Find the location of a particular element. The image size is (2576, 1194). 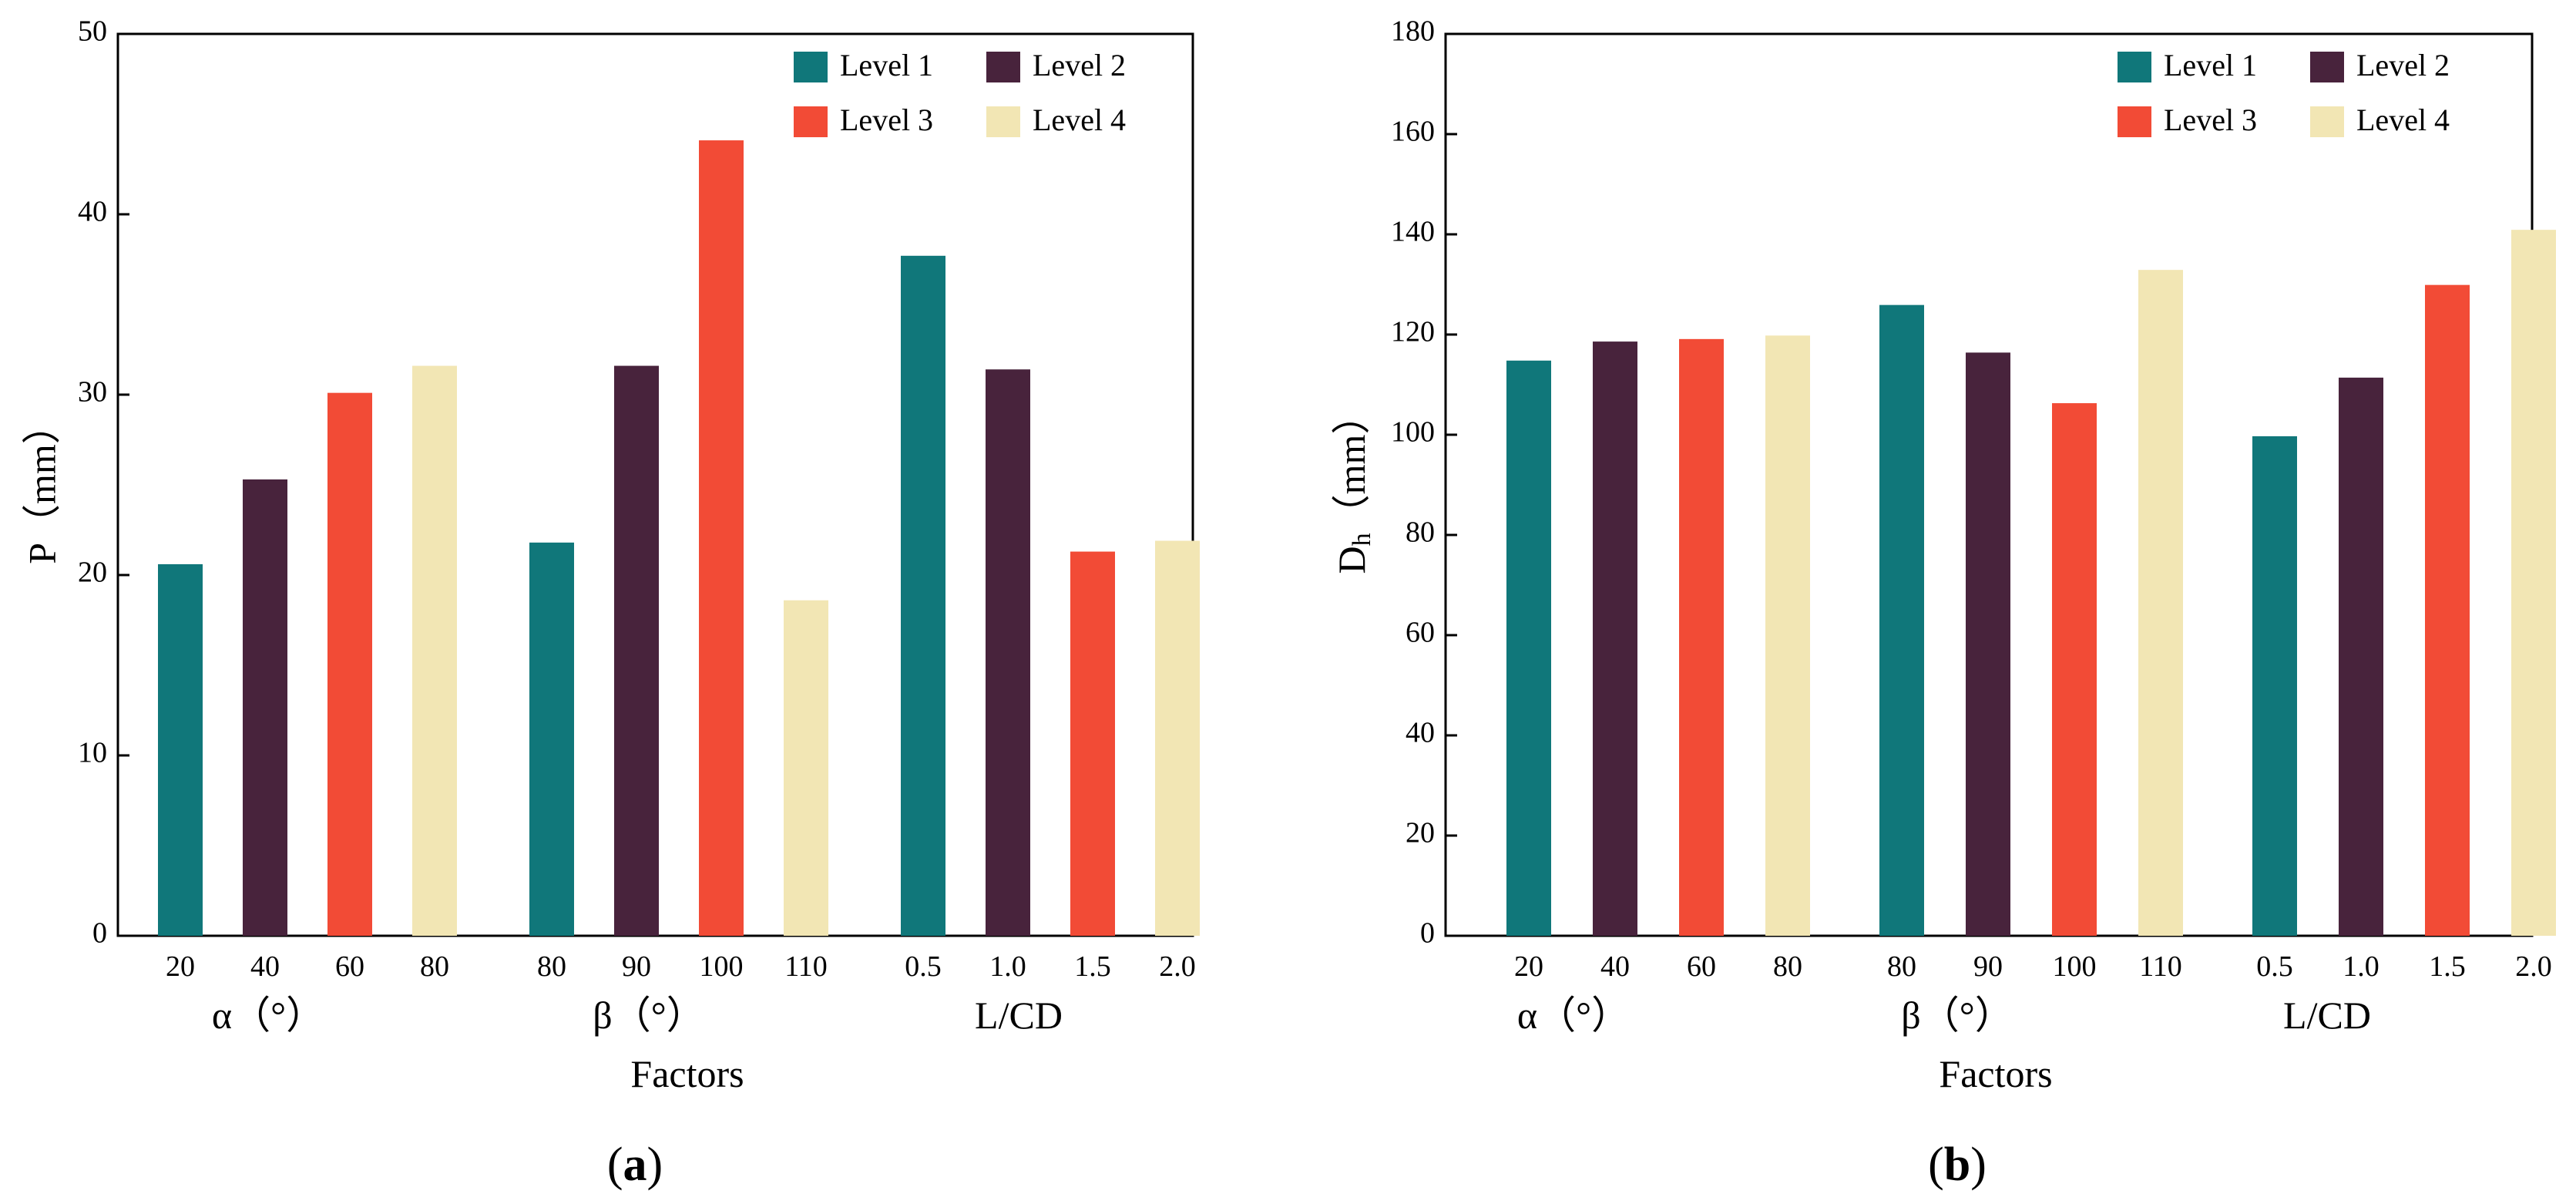

y-axis-label-unit: （mm） is located at coordinates (1351, 464).